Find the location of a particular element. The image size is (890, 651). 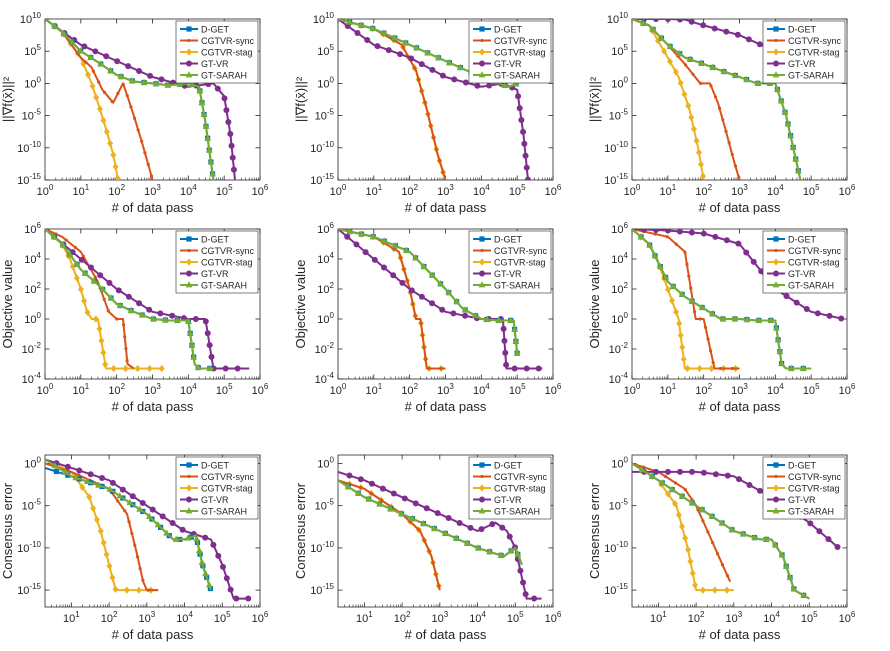

legend-label: GT-SARAH is located at coordinates (811, 512).